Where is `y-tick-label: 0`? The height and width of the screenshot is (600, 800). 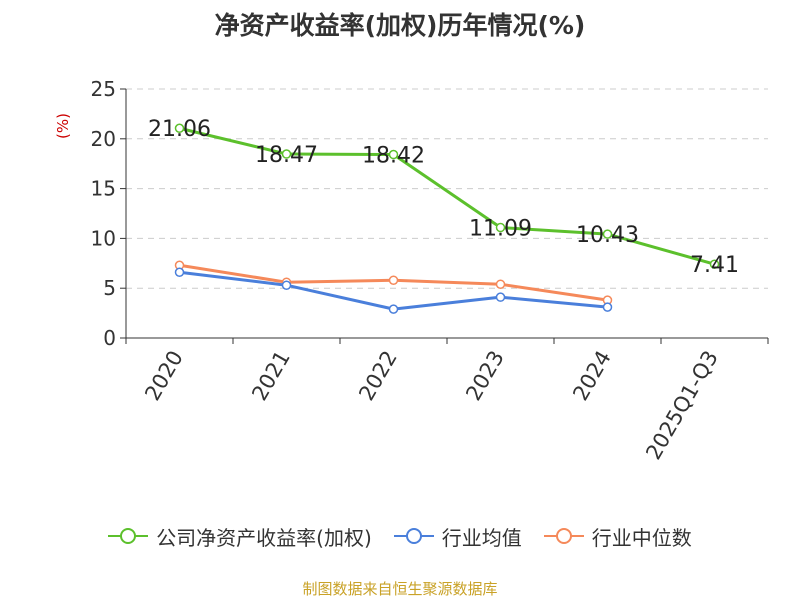 y-tick-label: 0 is located at coordinates (109, 338).